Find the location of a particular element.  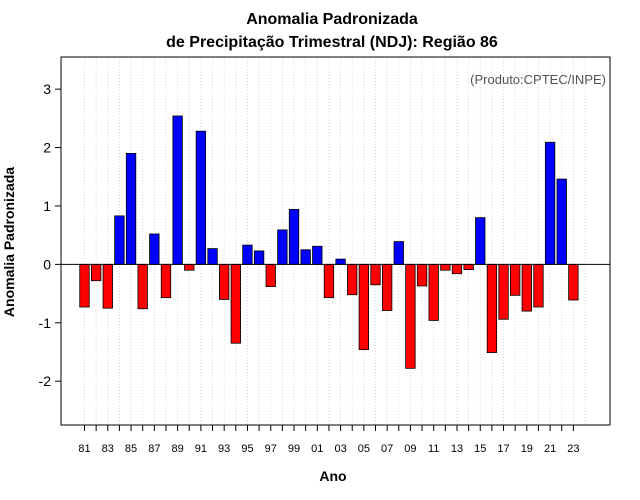

x-tick-label: 03 is located at coordinates (340, 449).